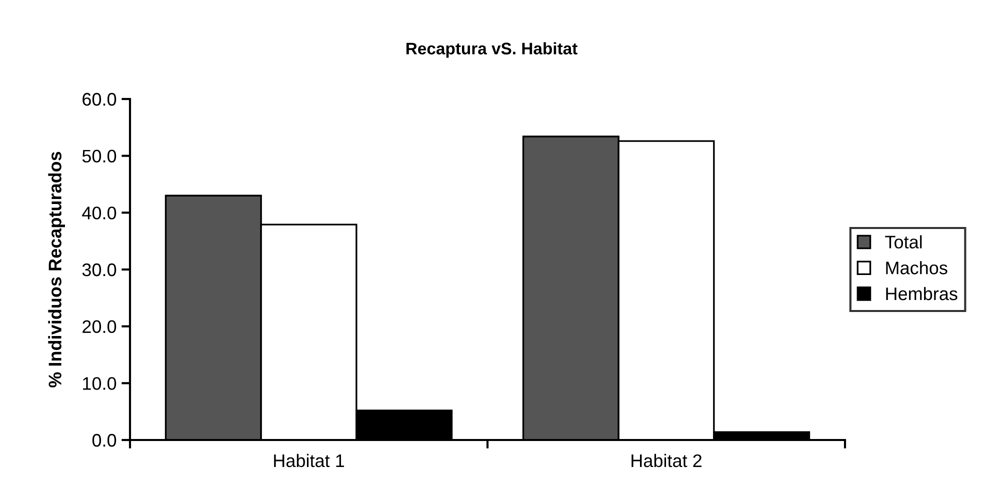 The width and height of the screenshot is (983, 488). I want to click on x-tick-label: Habitat 2, so click(667, 461).